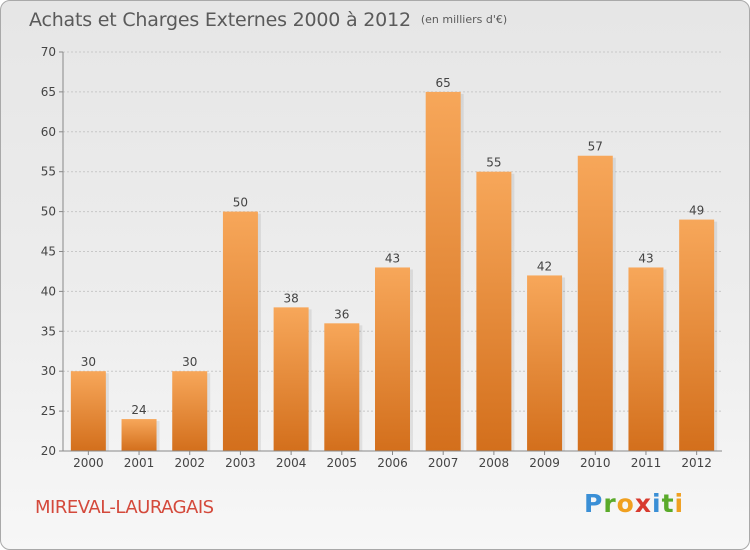 The image size is (750, 550). Describe the element at coordinates (240, 463) in the screenshot. I see `x-tick-label: 2003` at that location.